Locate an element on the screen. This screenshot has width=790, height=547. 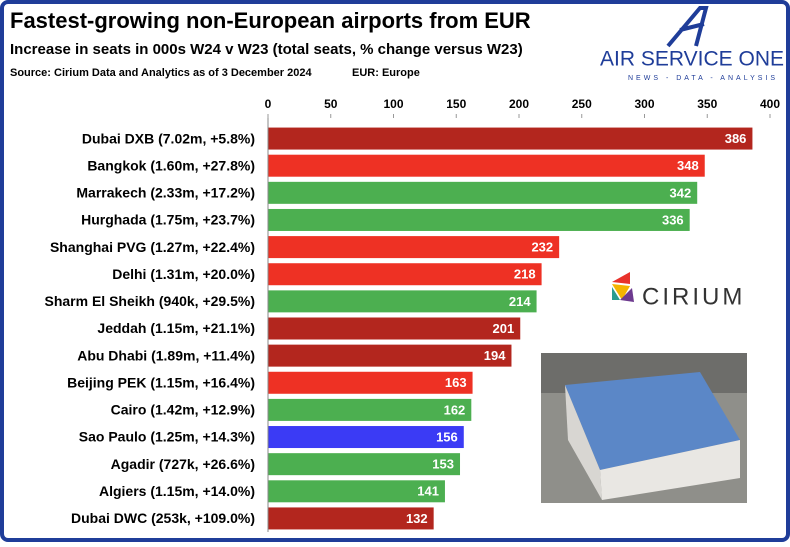
x-tick-label: 250 is located at coordinates (582, 104).